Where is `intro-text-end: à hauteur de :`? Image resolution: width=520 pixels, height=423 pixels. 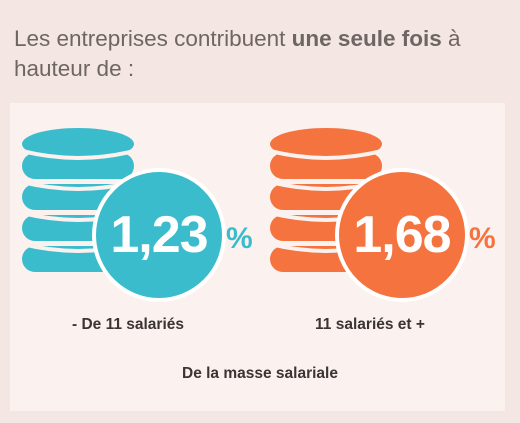 intro-text-end: à hauteur de : is located at coordinates (237, 53).